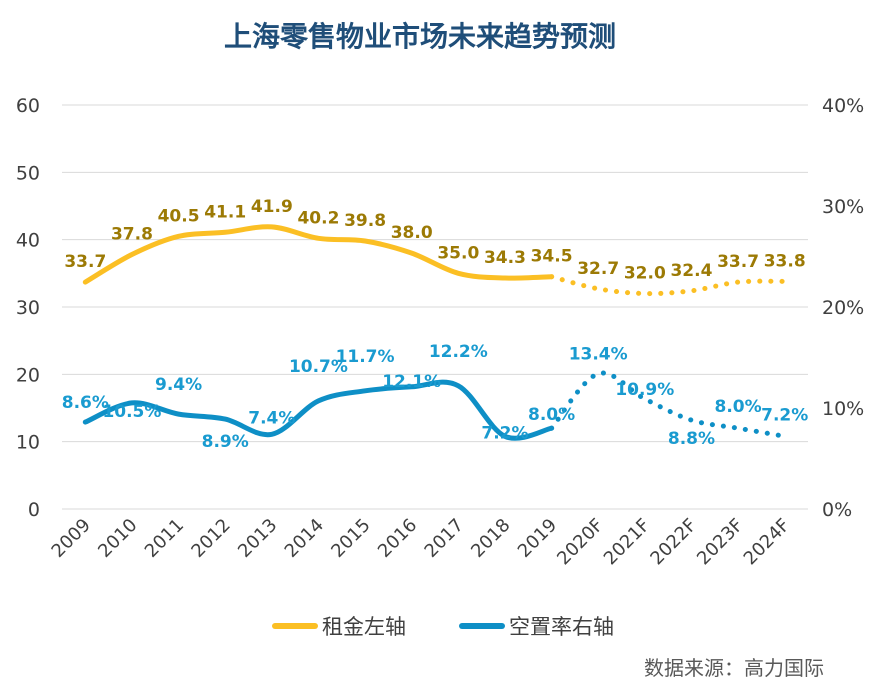 This screenshot has height=698, width=888. I want to click on data-label: 13.4%, so click(598, 355).